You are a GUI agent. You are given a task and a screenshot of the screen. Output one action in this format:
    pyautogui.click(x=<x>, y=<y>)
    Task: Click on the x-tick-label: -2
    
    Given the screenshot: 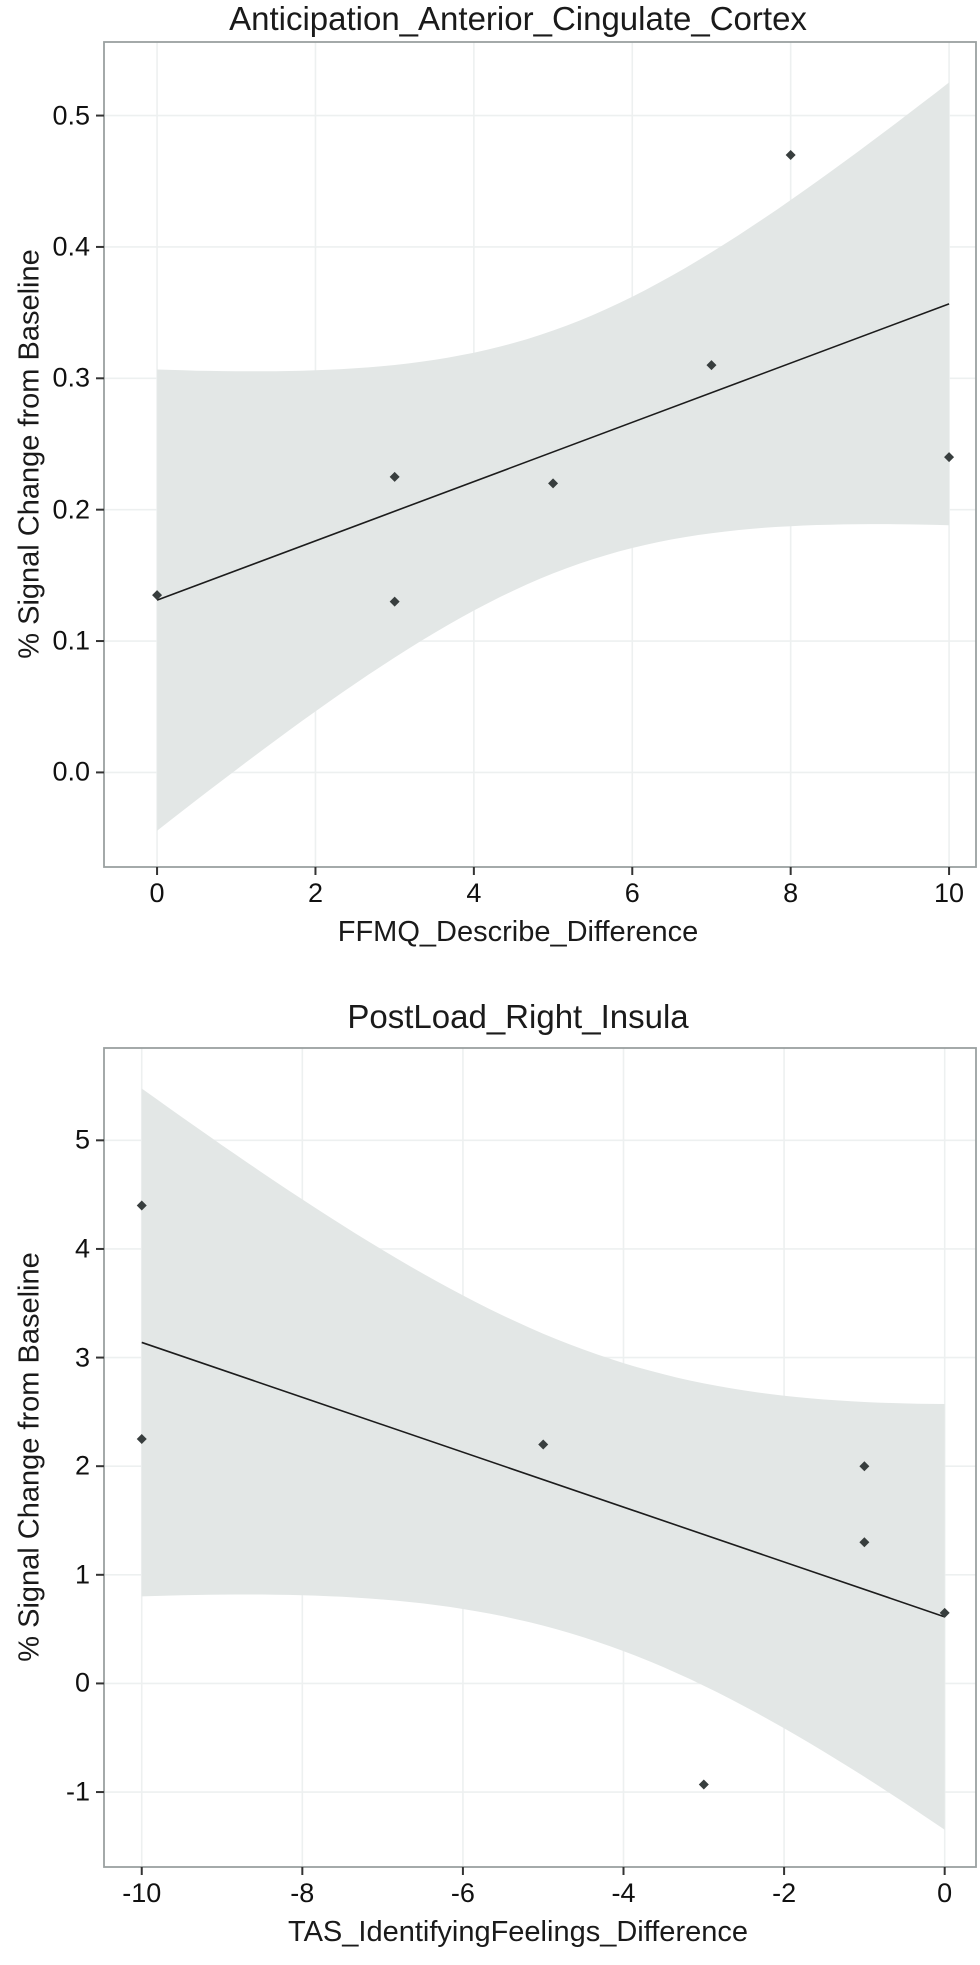 What is the action you would take?
    pyautogui.click(x=784, y=1893)
    